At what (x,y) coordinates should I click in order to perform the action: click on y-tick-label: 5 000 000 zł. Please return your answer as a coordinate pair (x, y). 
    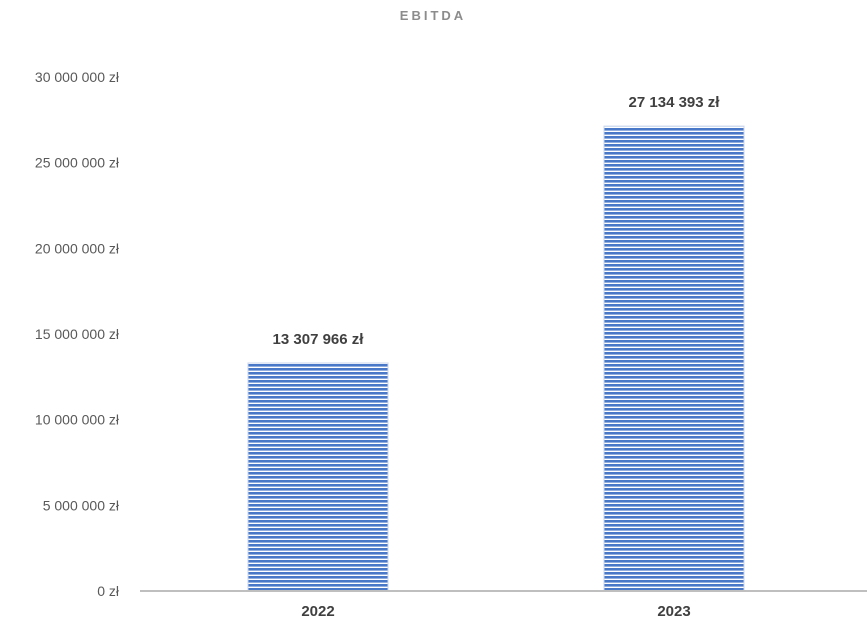
    Looking at the image, I should click on (81, 505).